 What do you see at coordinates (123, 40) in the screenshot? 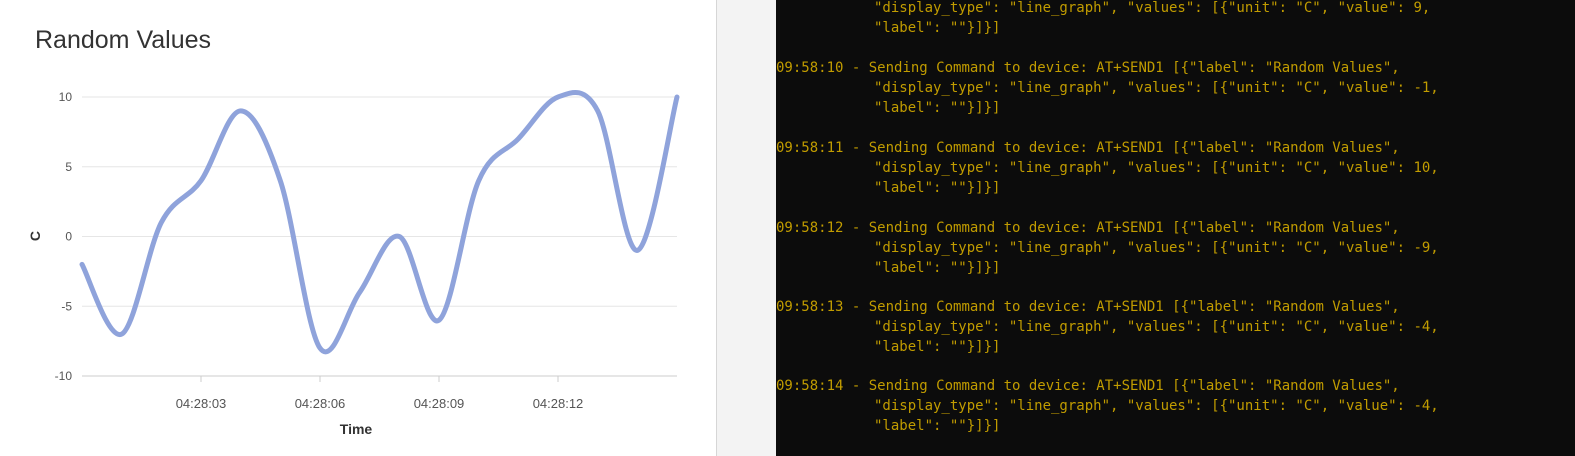
I see `chart-title: Random Values` at bounding box center [123, 40].